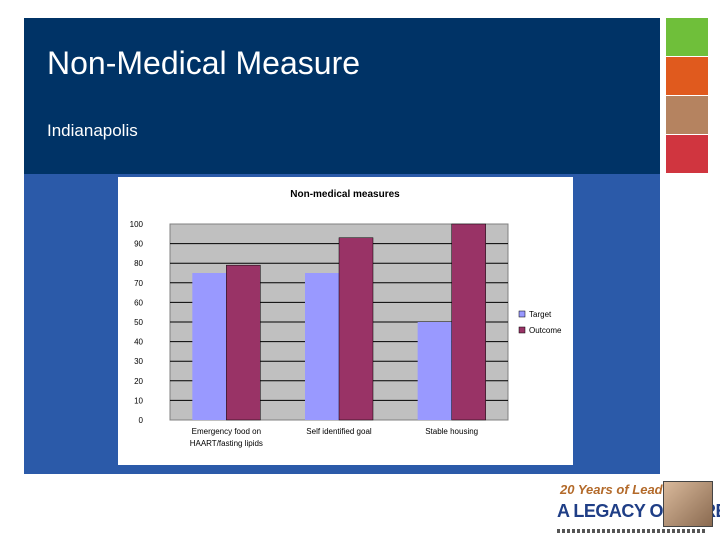 Image resolution: width=720 pixels, height=540 pixels. What do you see at coordinates (638, 508) in the screenshot?
I see `legacy-logo: 20 Years of Leadership A LEGACY OF CARE` at bounding box center [638, 508].